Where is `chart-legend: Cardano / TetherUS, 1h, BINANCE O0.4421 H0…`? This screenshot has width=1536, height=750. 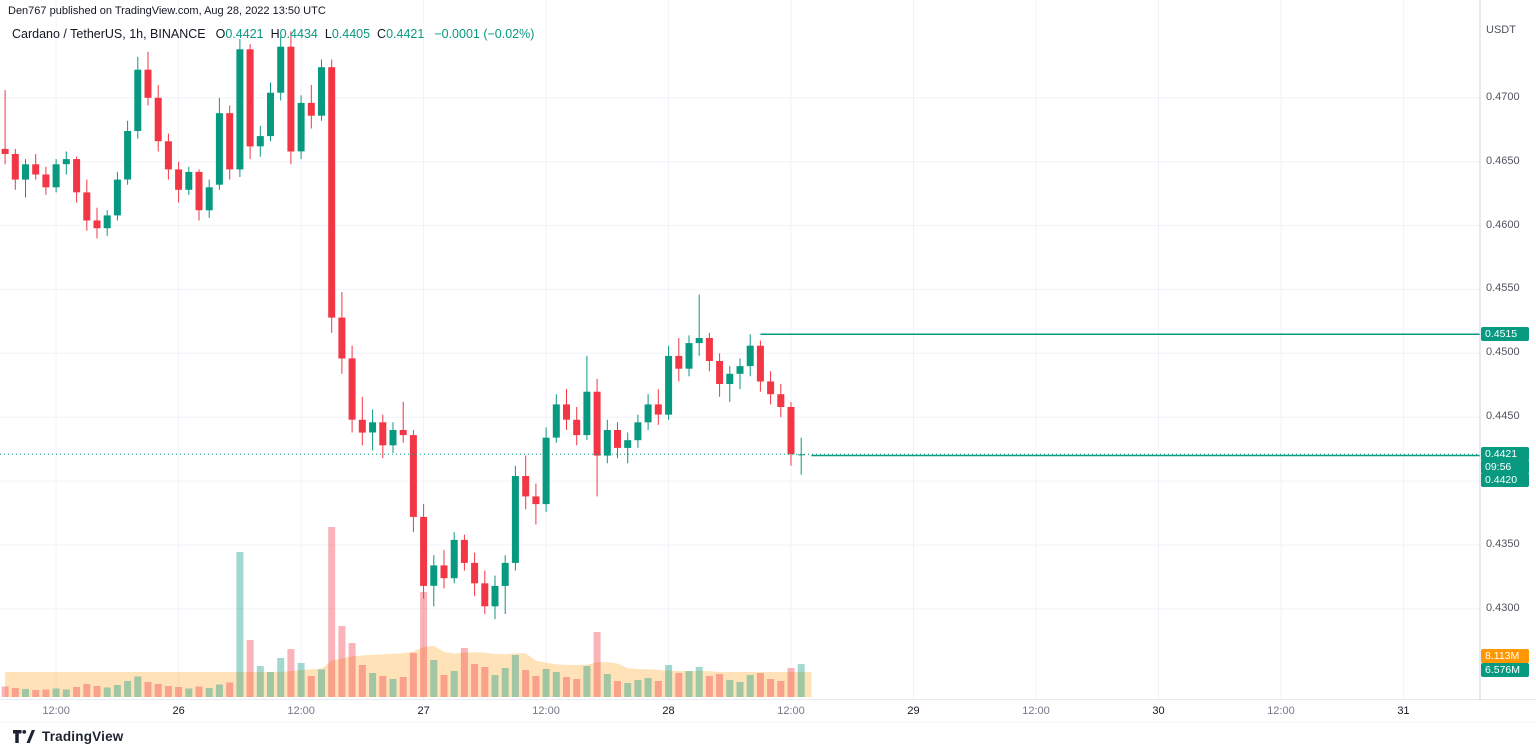
chart-legend: Cardano / TetherUS, 1h, BINANCE O0.4421 H0… is located at coordinates (273, 34).